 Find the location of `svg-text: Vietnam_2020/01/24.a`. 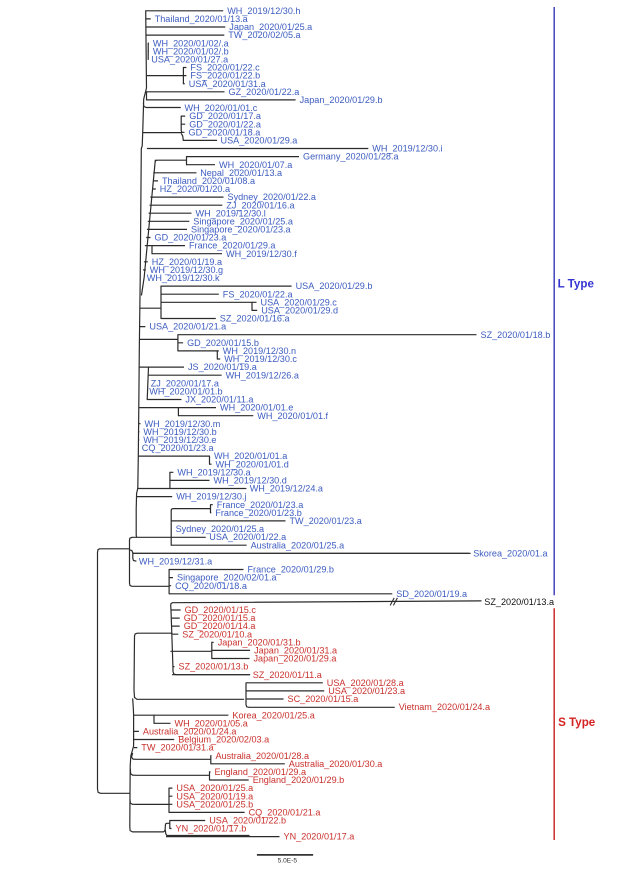

svg-text: Vietnam_2020/01/24.a is located at coordinates (445, 707).